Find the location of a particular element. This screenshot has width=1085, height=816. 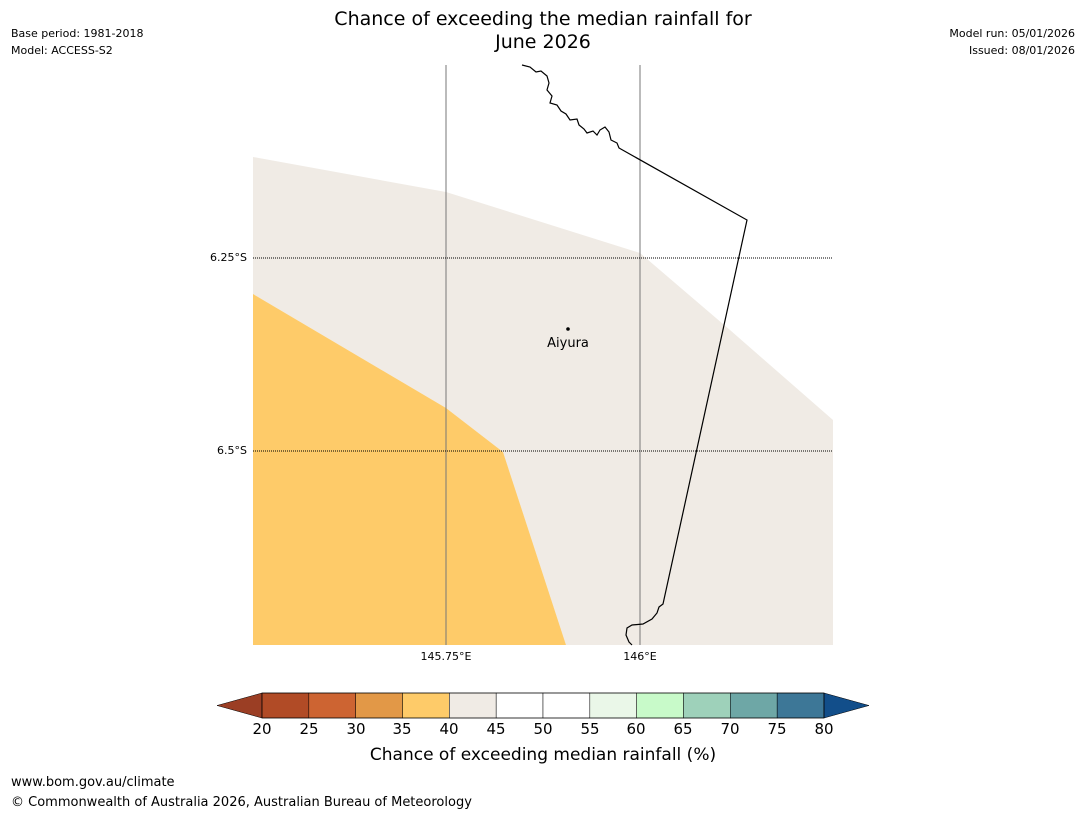

colorbar-tick: 45 is located at coordinates (496, 729).